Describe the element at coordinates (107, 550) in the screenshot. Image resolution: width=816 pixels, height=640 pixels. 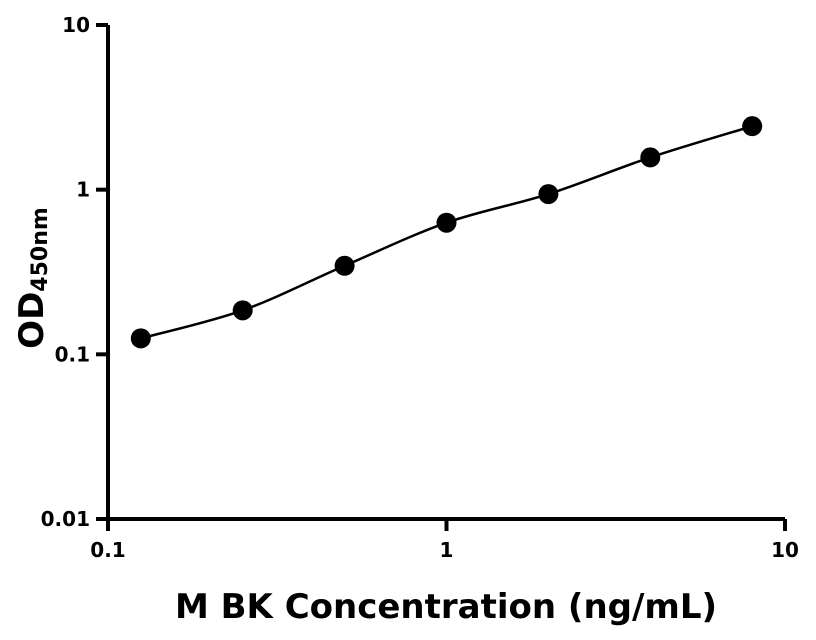
I see `x-tick-label-0: 0.1` at that location.